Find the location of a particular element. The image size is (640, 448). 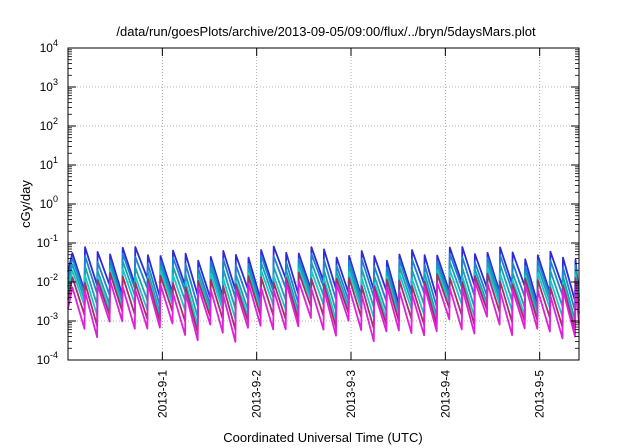

x-axis-label: Coordinated Universal Time (UTC) is located at coordinates (322, 437).